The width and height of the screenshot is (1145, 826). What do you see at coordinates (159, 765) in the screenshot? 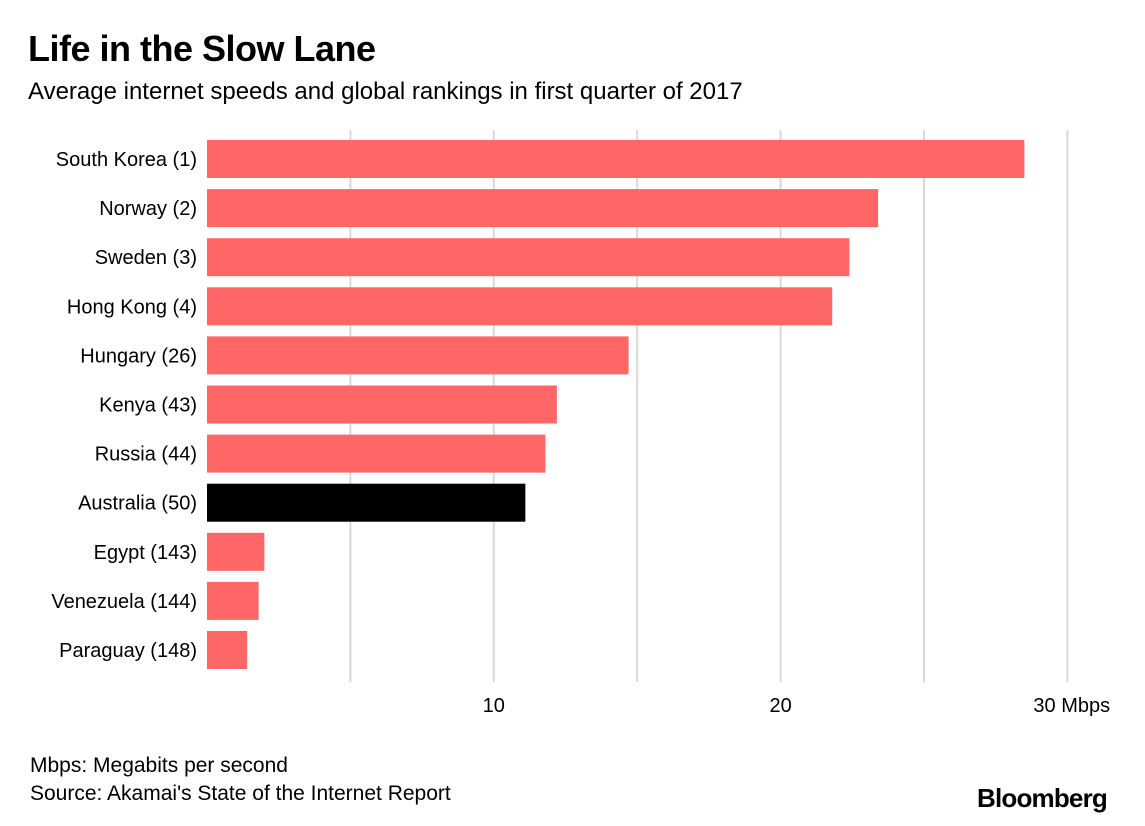
I see `definition-note: Mbps: Megabits per second` at bounding box center [159, 765].